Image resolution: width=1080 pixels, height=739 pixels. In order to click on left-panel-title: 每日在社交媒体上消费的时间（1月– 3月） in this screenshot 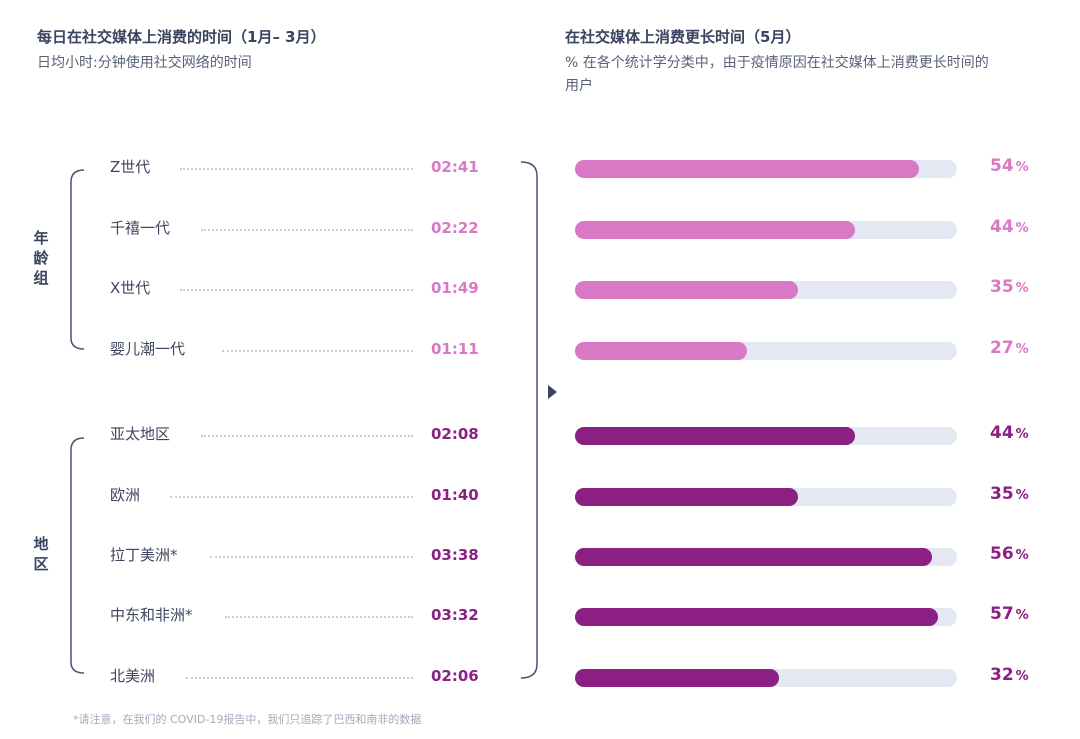, I will do `click(181, 37)`.